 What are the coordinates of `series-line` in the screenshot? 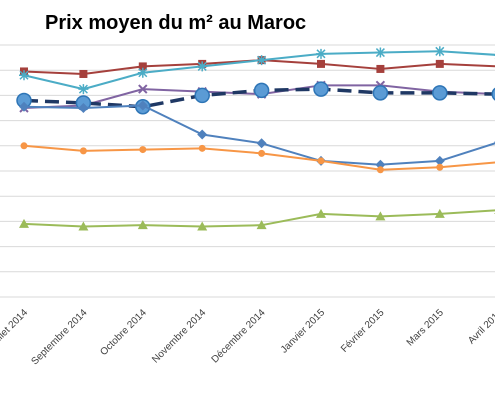 It's located at (259, 157).